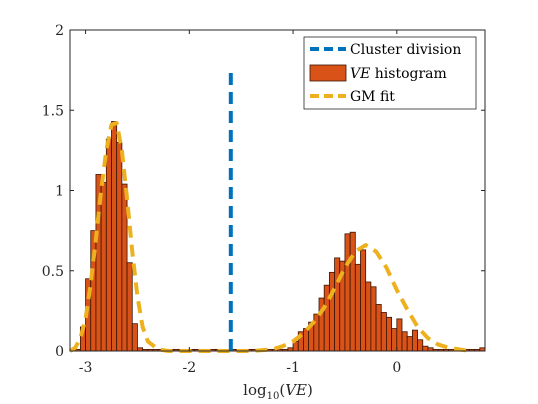 This screenshot has width=538, height=404. What do you see at coordinates (86, 368) in the screenshot?
I see `x-tick-label: -3` at bounding box center [86, 368].